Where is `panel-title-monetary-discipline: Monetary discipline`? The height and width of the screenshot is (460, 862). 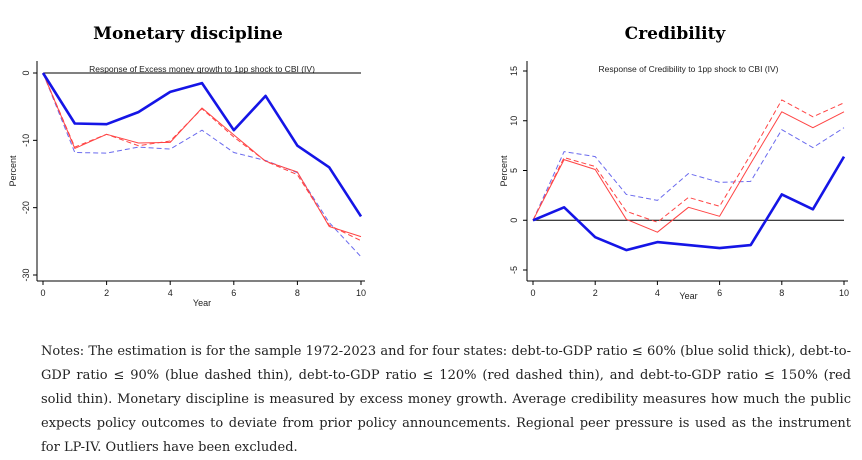 panel-title-monetary-discipline: Monetary discipline is located at coordinates (188, 34).